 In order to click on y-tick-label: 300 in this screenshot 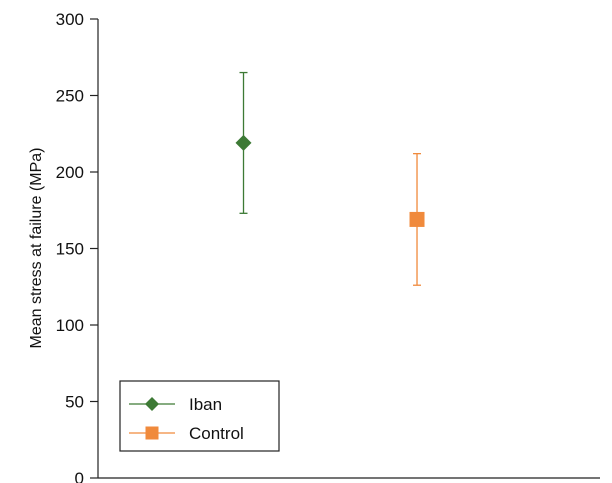, I will do `click(70, 19)`.